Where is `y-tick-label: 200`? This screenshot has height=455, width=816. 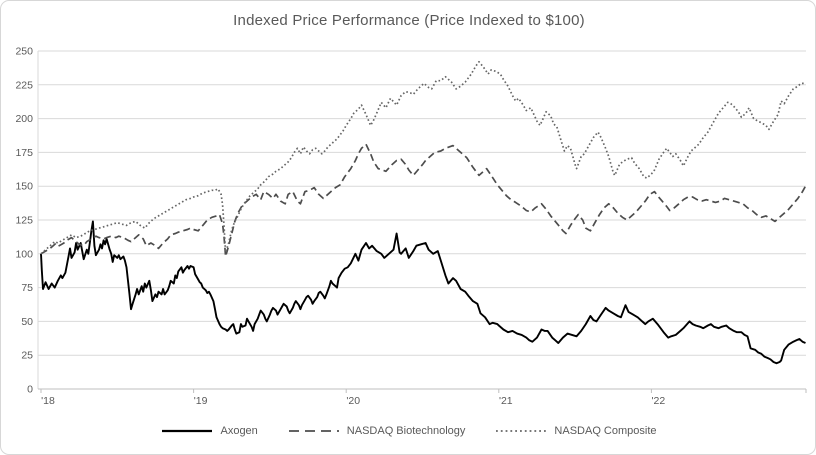
y-tick-label: 200 is located at coordinates (24, 119).